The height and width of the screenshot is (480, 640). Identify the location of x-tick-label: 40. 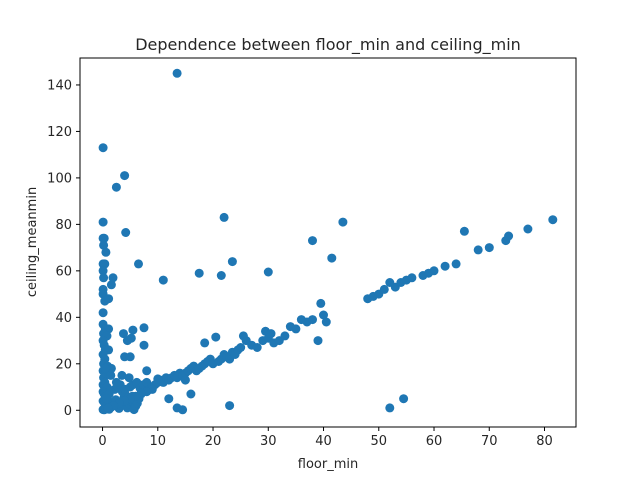
(323, 441).